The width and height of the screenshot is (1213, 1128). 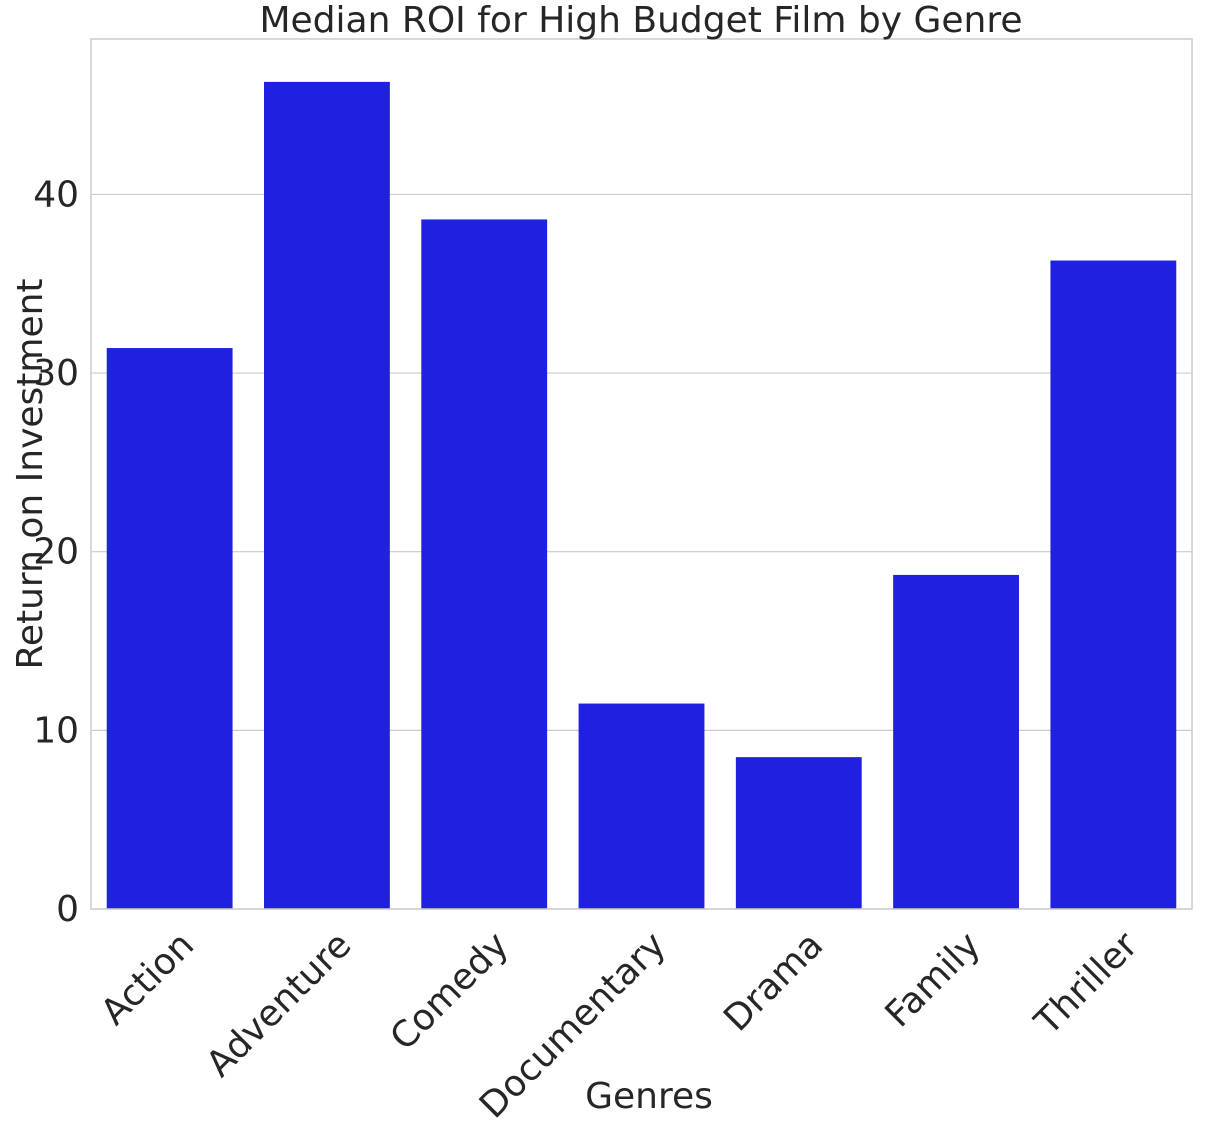 I want to click on y-tick-label: 20, so click(x=56, y=552).